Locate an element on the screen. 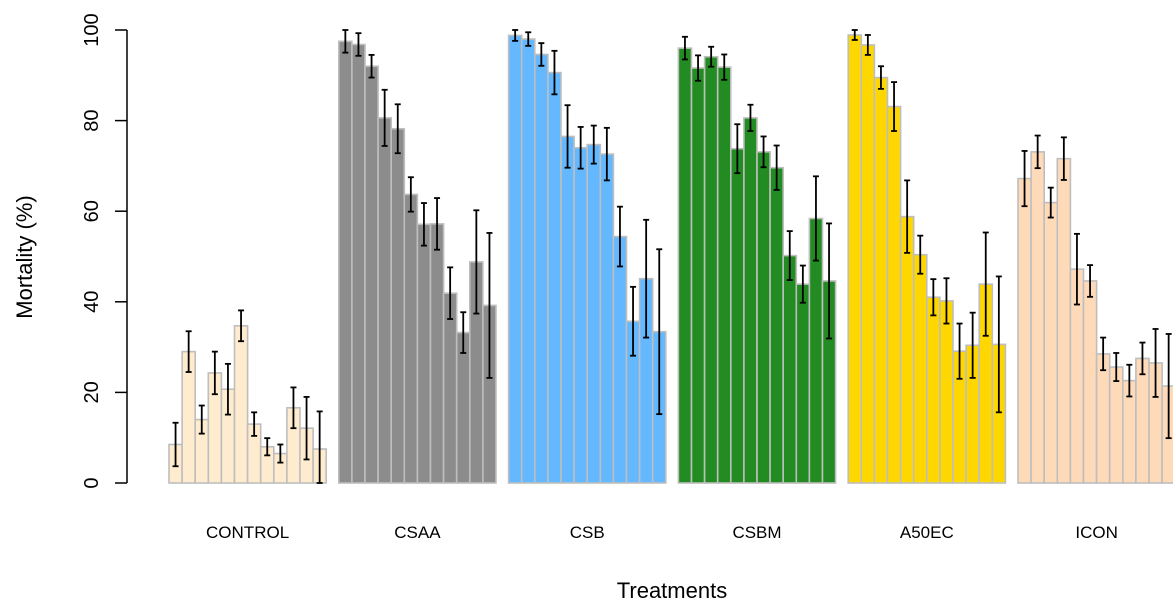 Image resolution: width=1173 pixels, height=610 pixels. y-tick-label: 60 is located at coordinates (92, 211).